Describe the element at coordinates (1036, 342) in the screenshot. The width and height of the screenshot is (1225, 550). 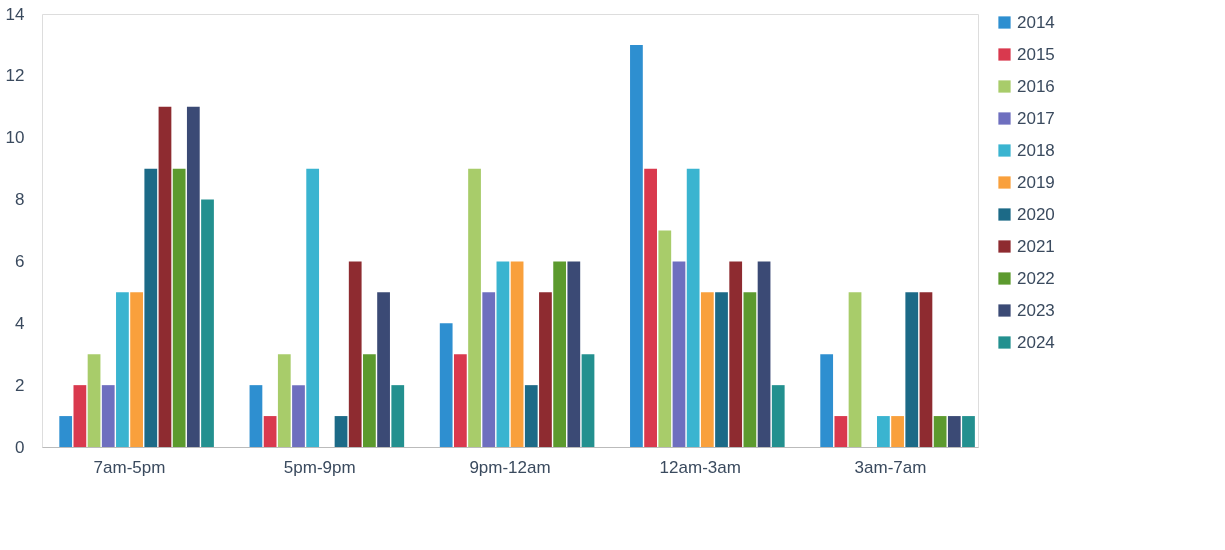
I see `legend-label: 2024` at that location.